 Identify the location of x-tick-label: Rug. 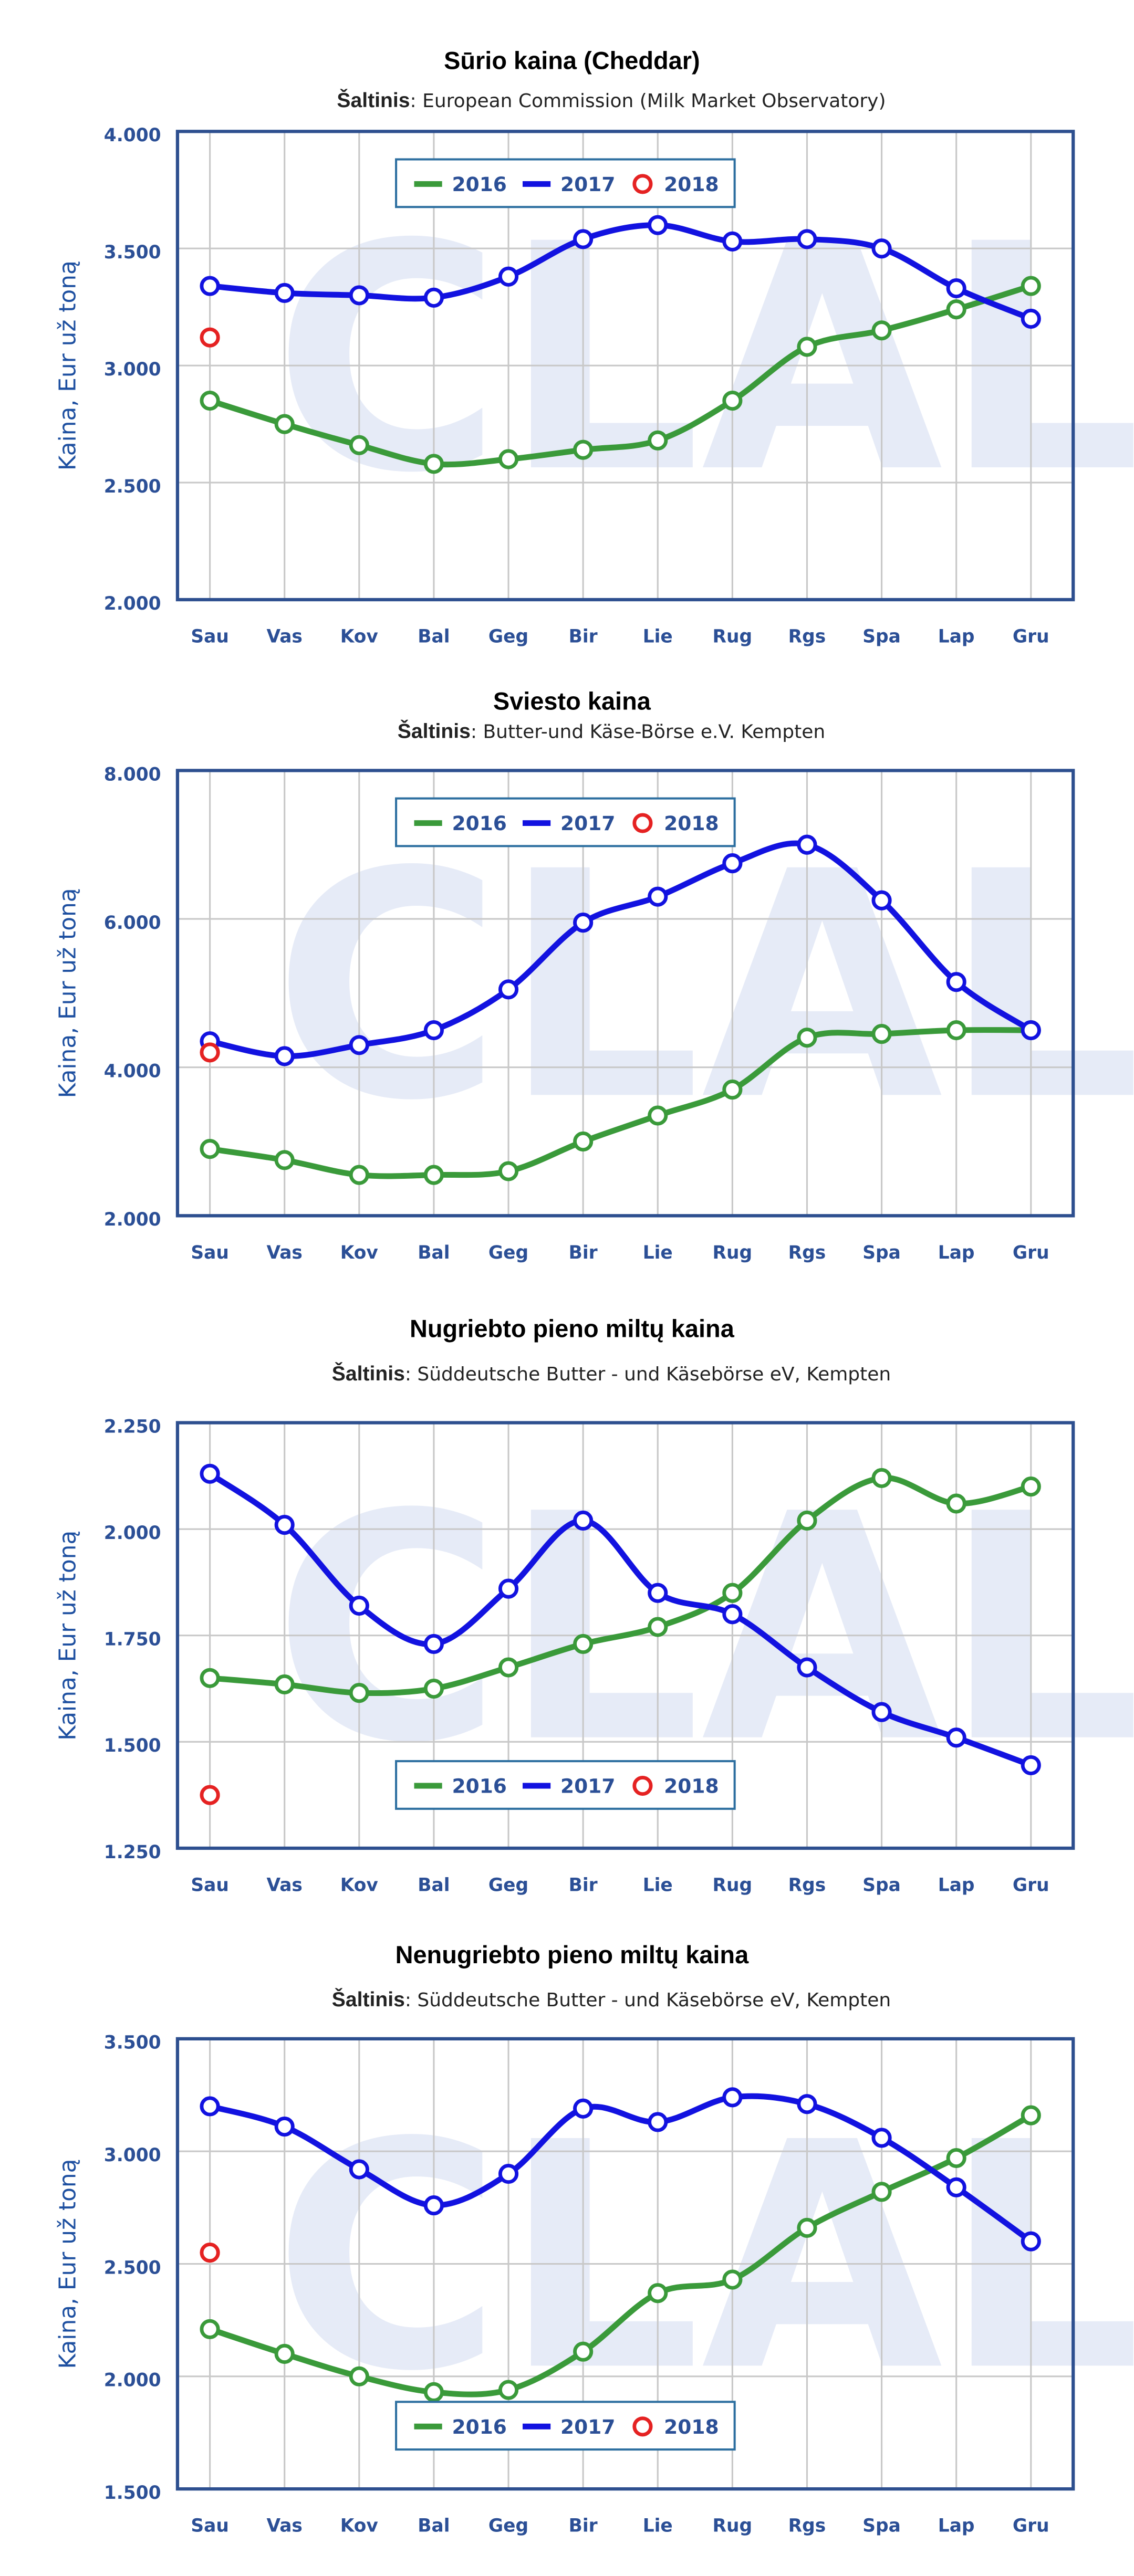
(733, 1252).